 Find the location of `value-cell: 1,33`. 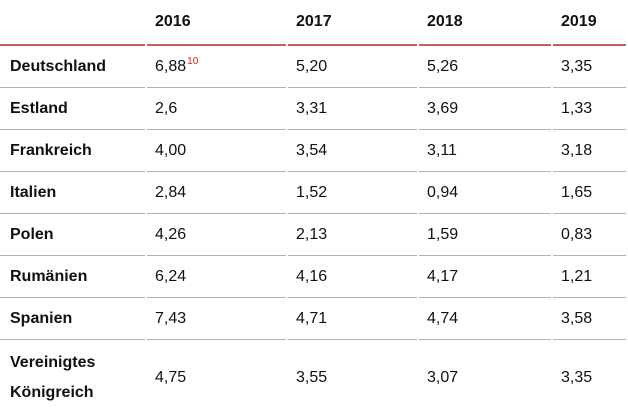

value-cell: 1,33 is located at coordinates (589, 109).